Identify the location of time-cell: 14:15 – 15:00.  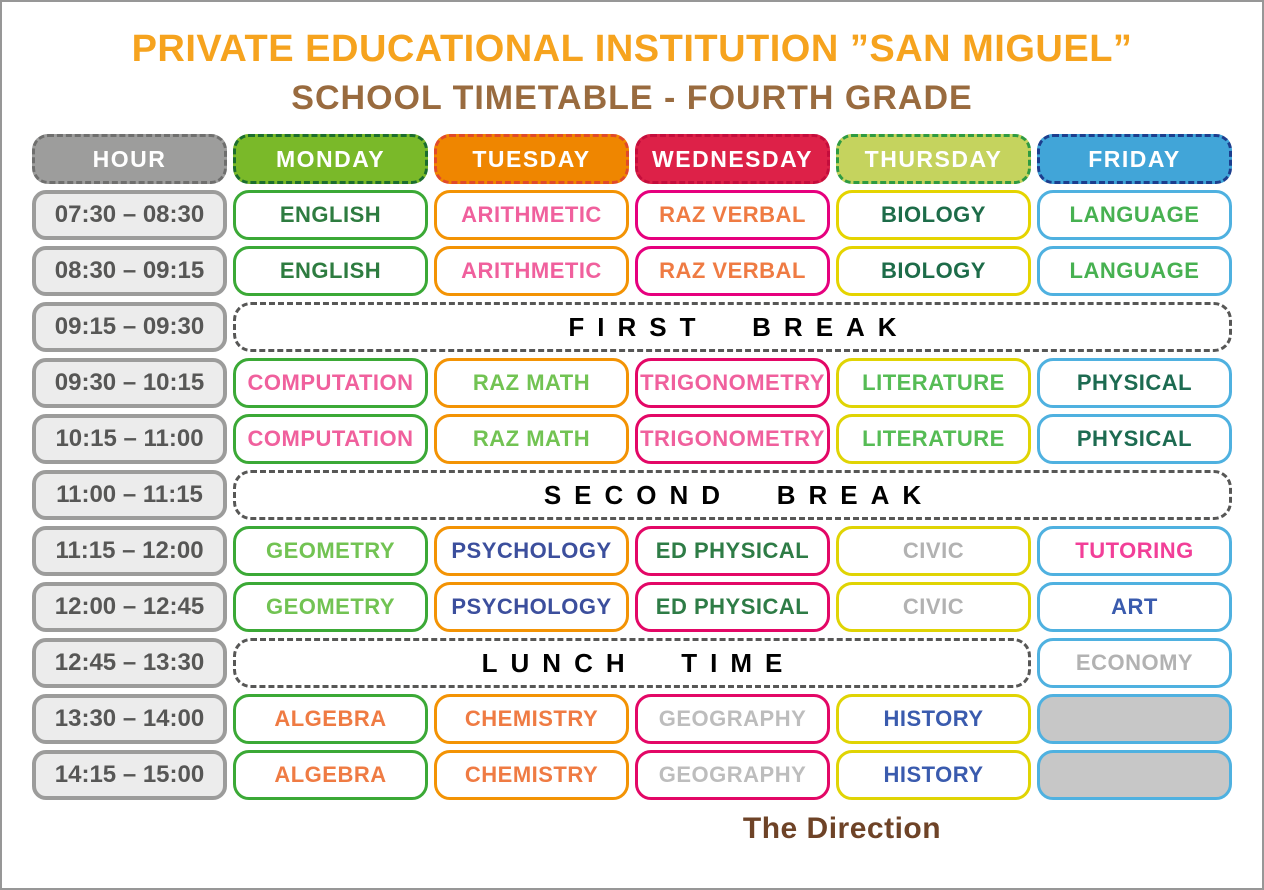
(129, 775).